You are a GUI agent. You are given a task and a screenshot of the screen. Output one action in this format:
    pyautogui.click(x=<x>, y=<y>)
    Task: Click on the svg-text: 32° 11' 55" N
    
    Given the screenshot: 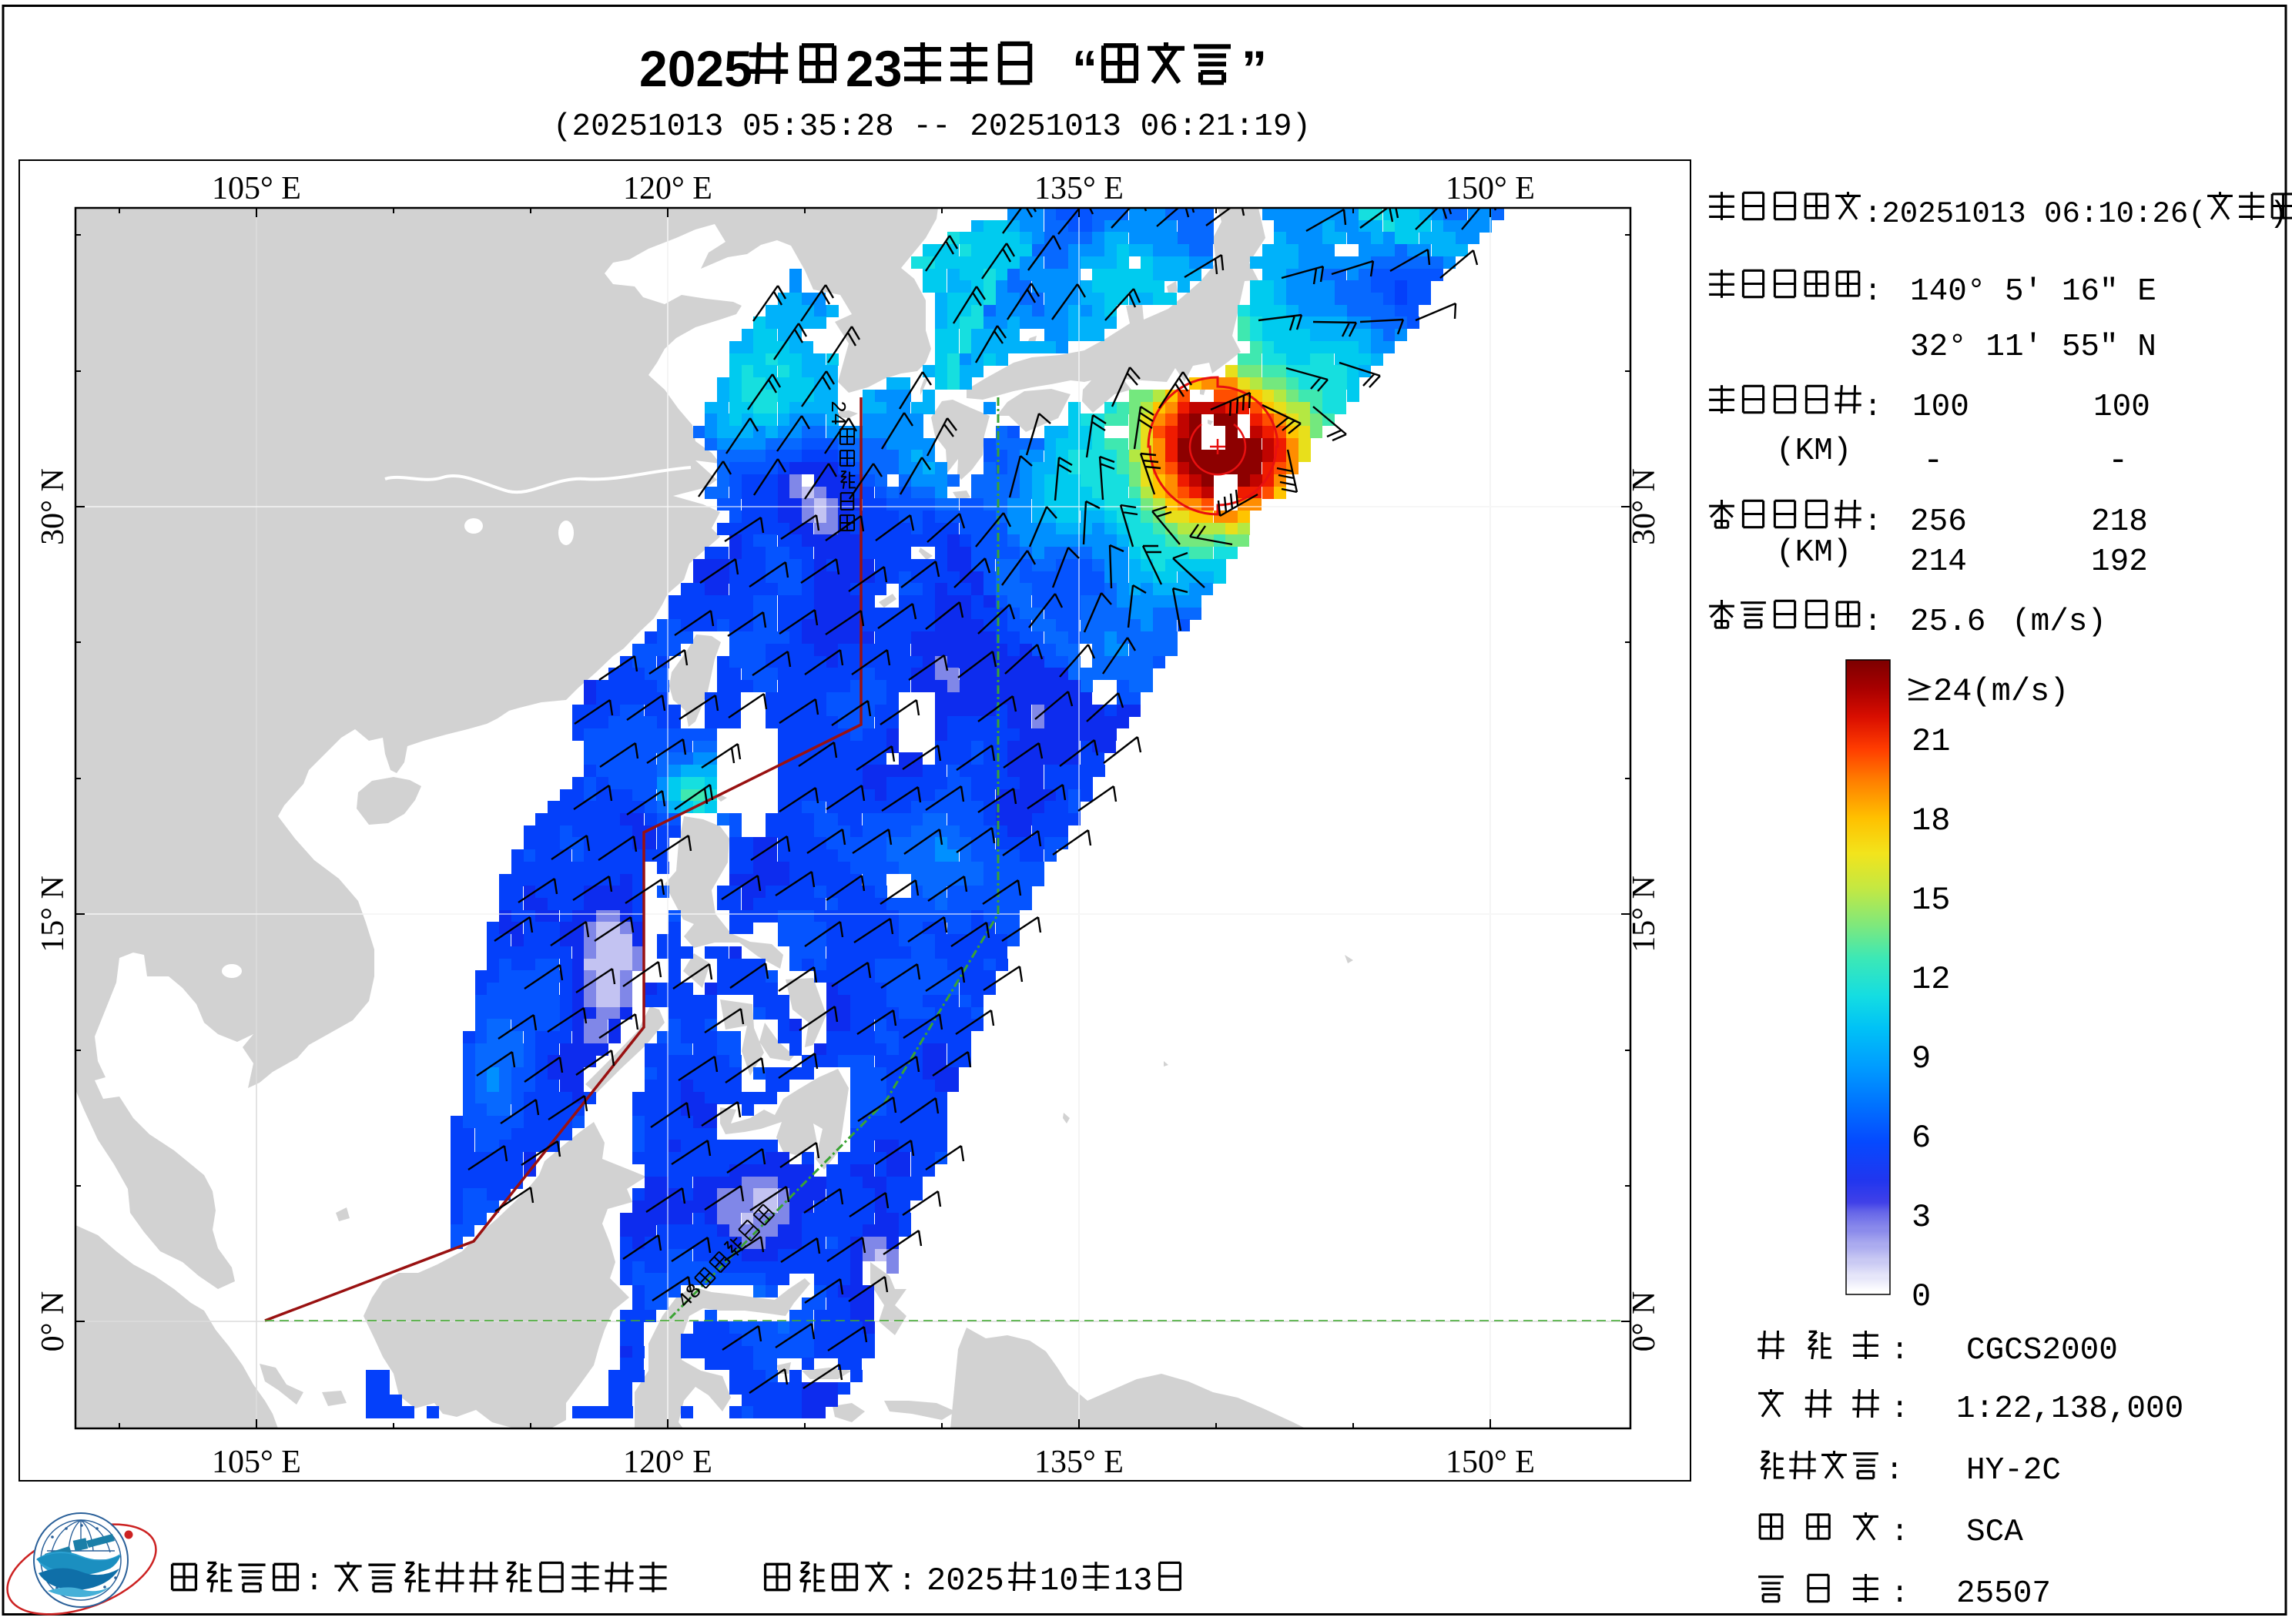 What is the action you would take?
    pyautogui.click(x=2033, y=347)
    